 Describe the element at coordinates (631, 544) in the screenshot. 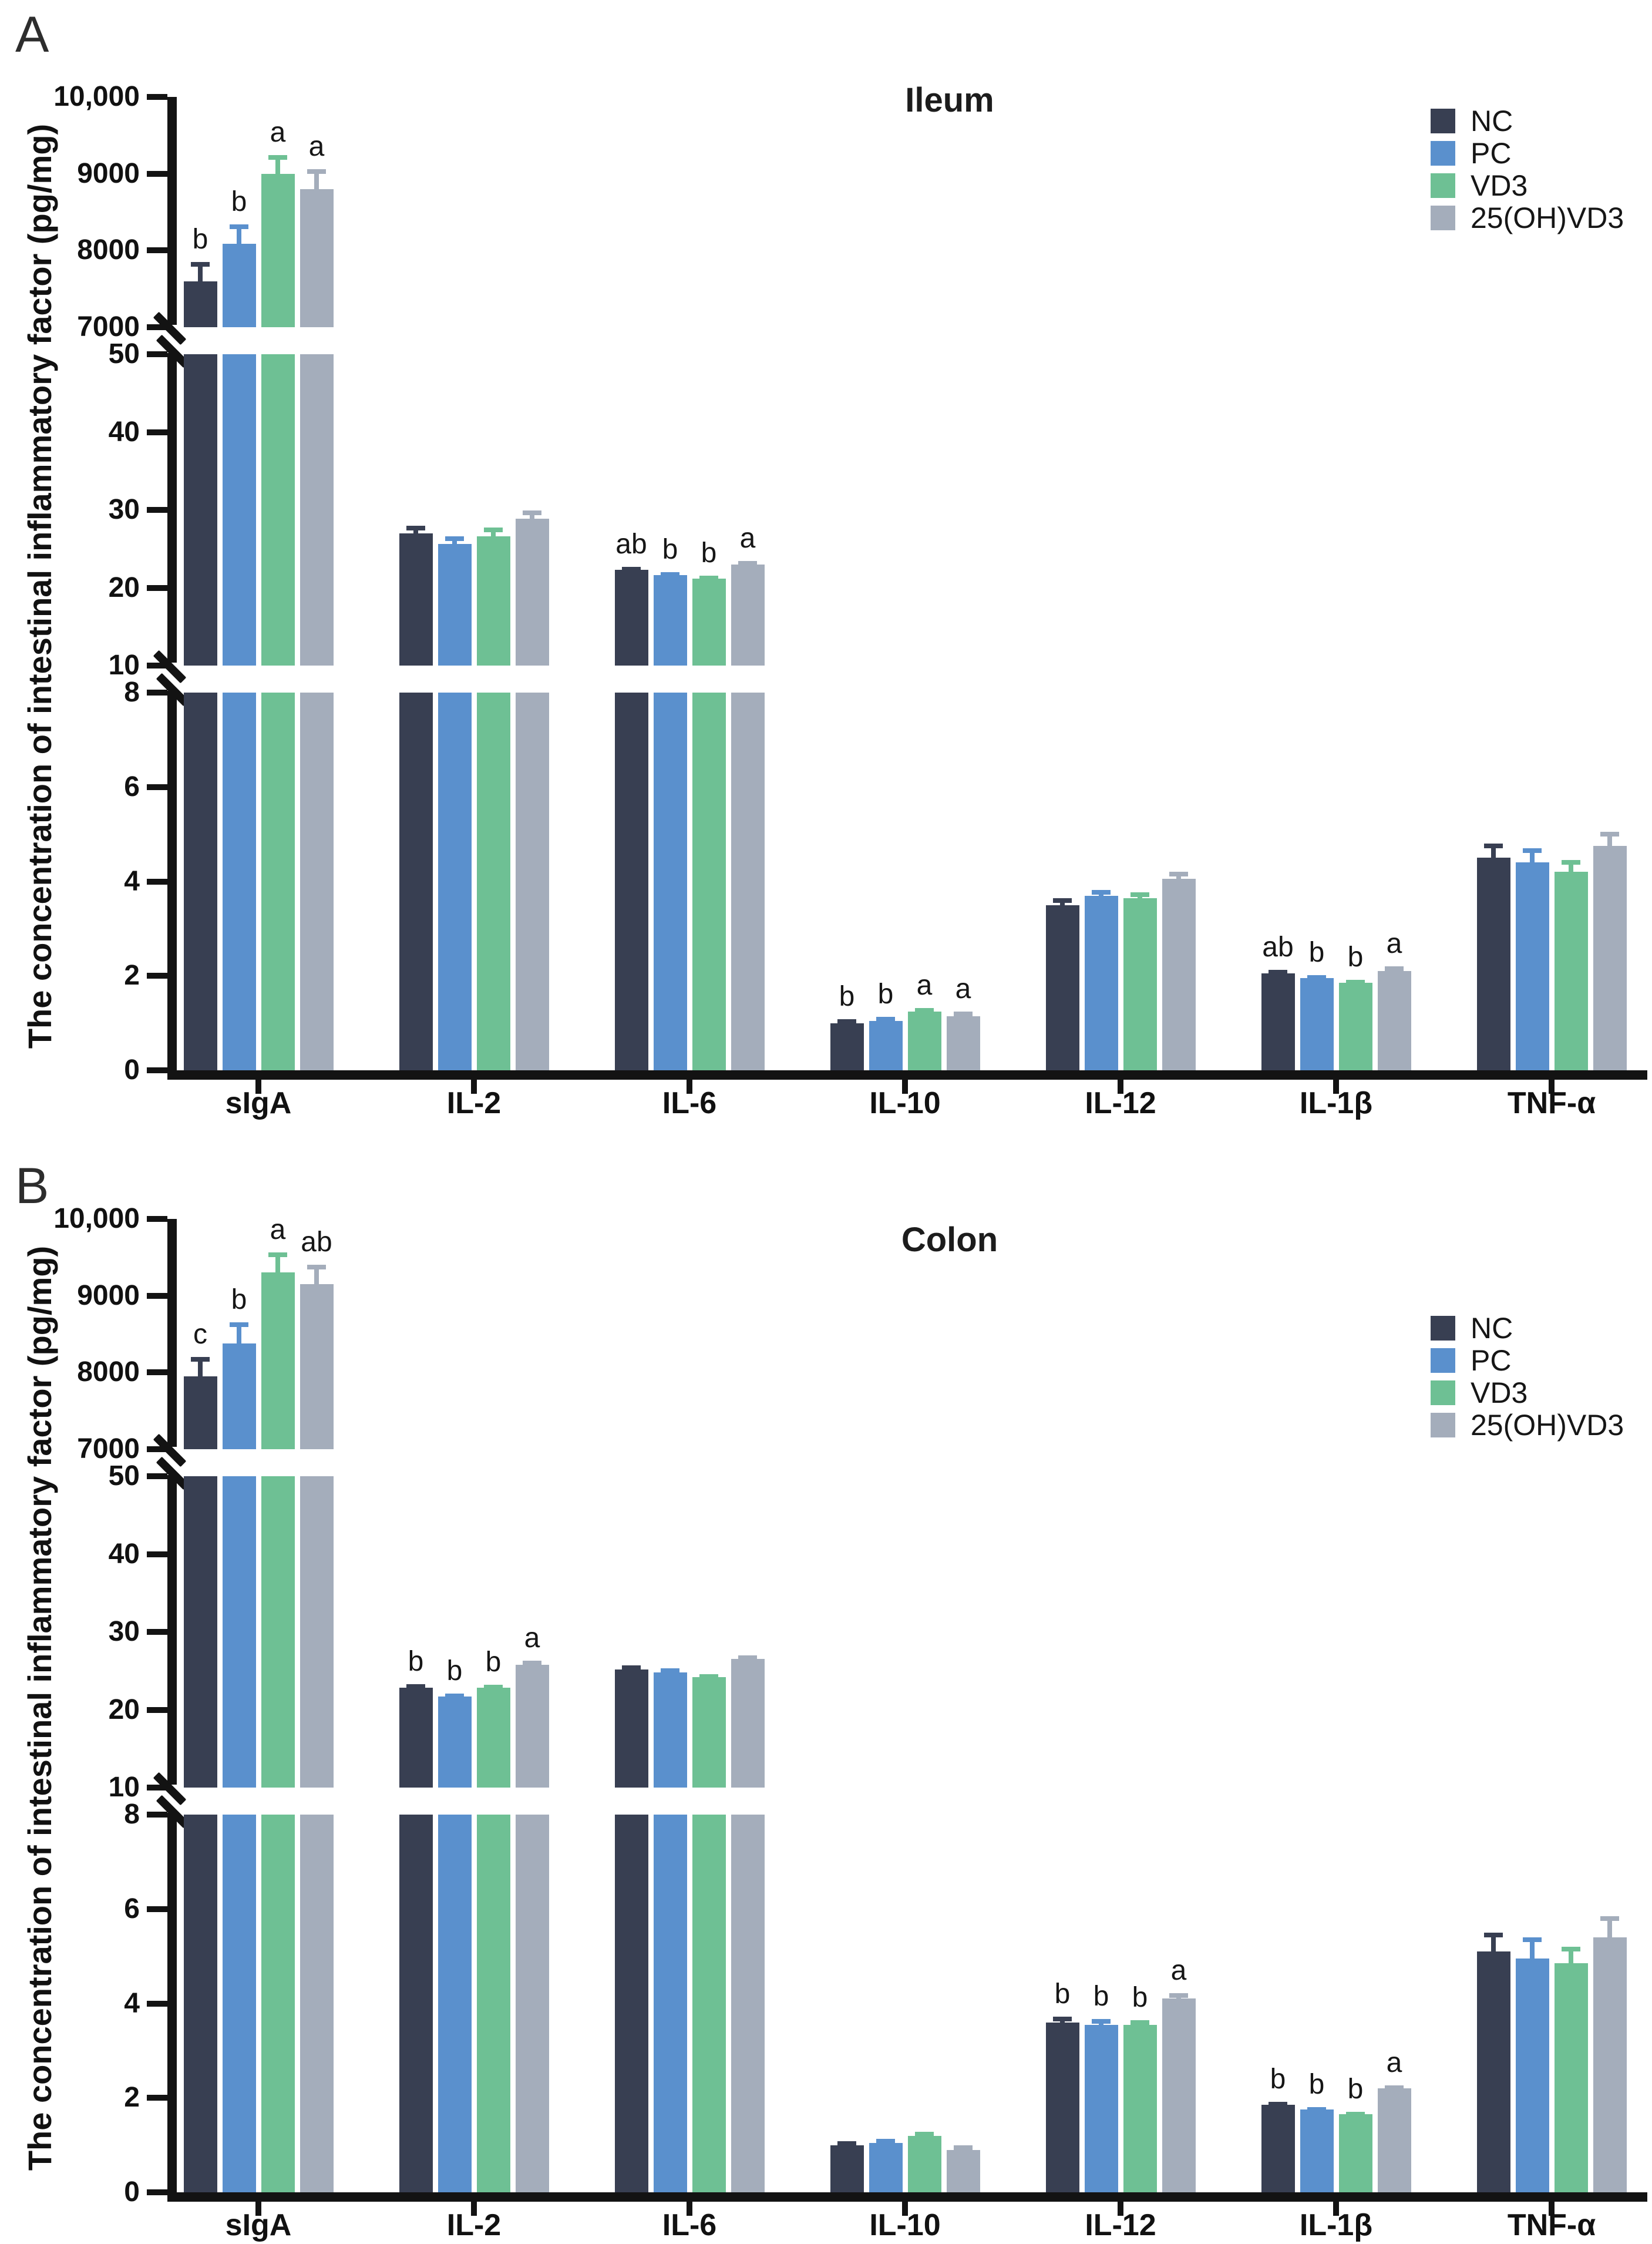

I see `significance-letter: ab` at that location.